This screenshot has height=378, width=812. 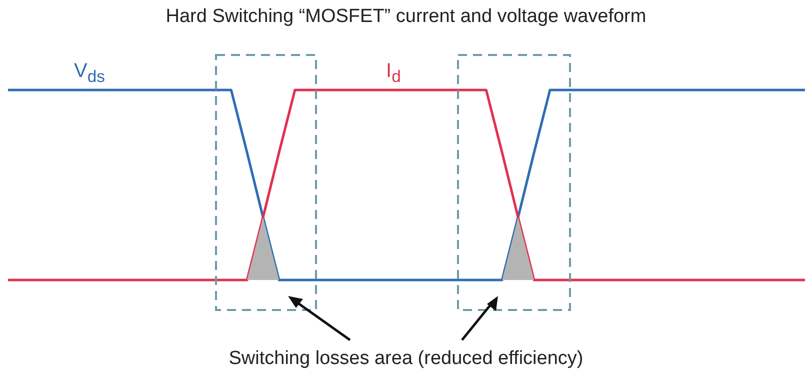 I want to click on series-label: I$_{d}$, so click(x=393, y=73).